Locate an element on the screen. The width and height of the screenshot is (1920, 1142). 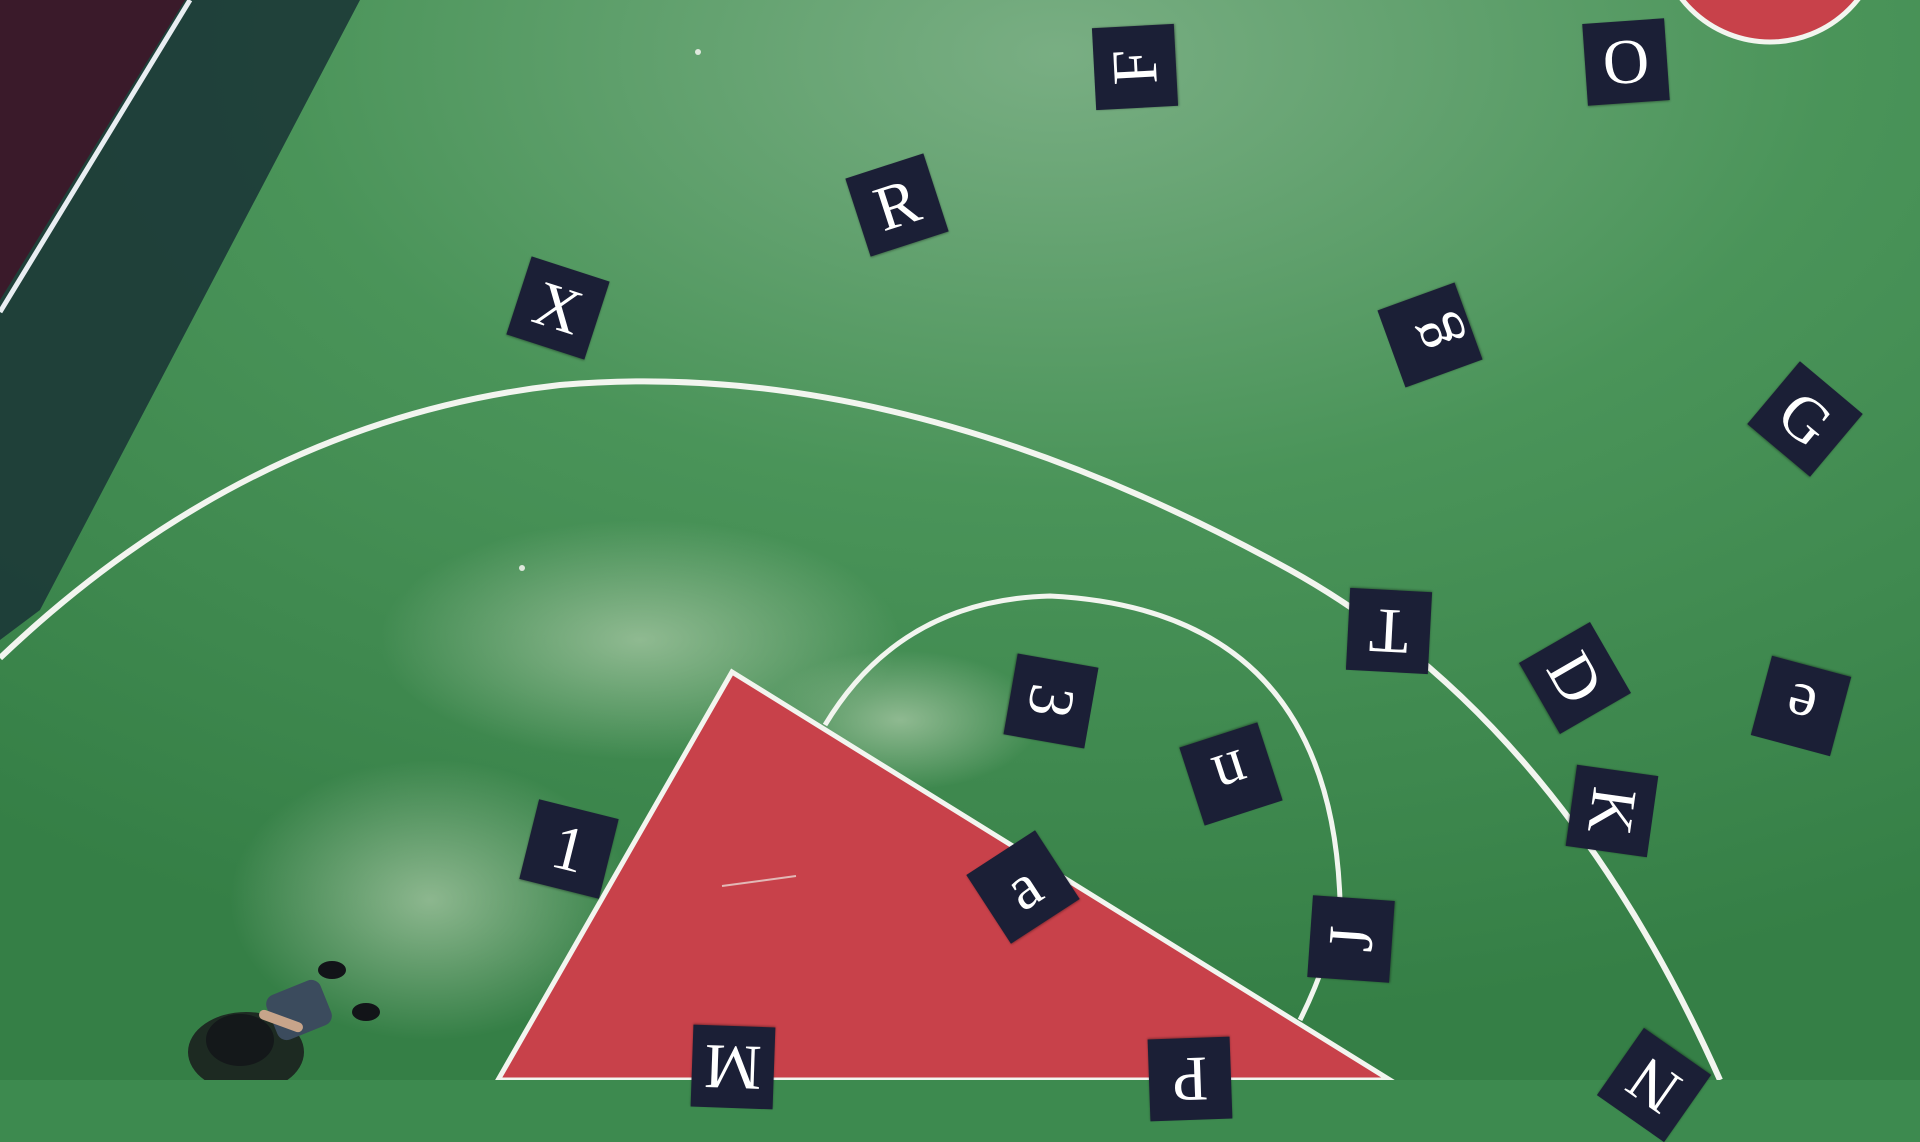
letter-tile-O: O is located at coordinates (1626, 62).